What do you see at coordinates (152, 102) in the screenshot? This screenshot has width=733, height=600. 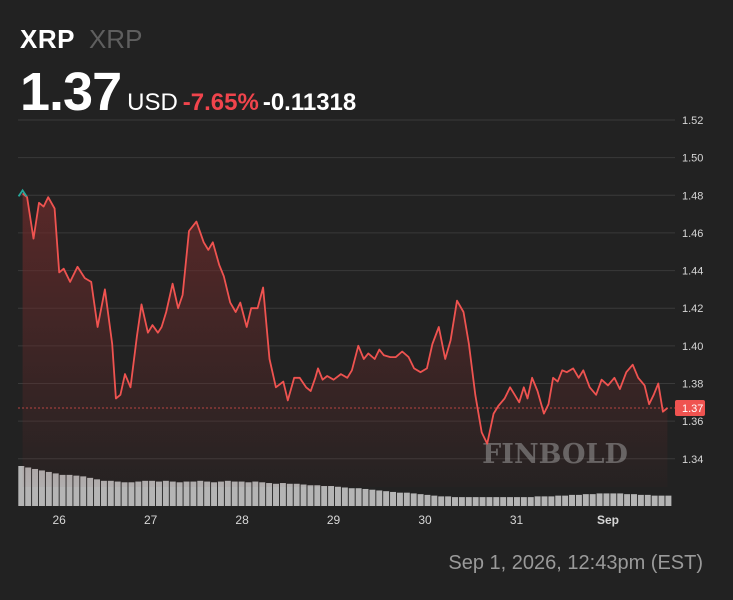 I see `currency-label: USD` at bounding box center [152, 102].